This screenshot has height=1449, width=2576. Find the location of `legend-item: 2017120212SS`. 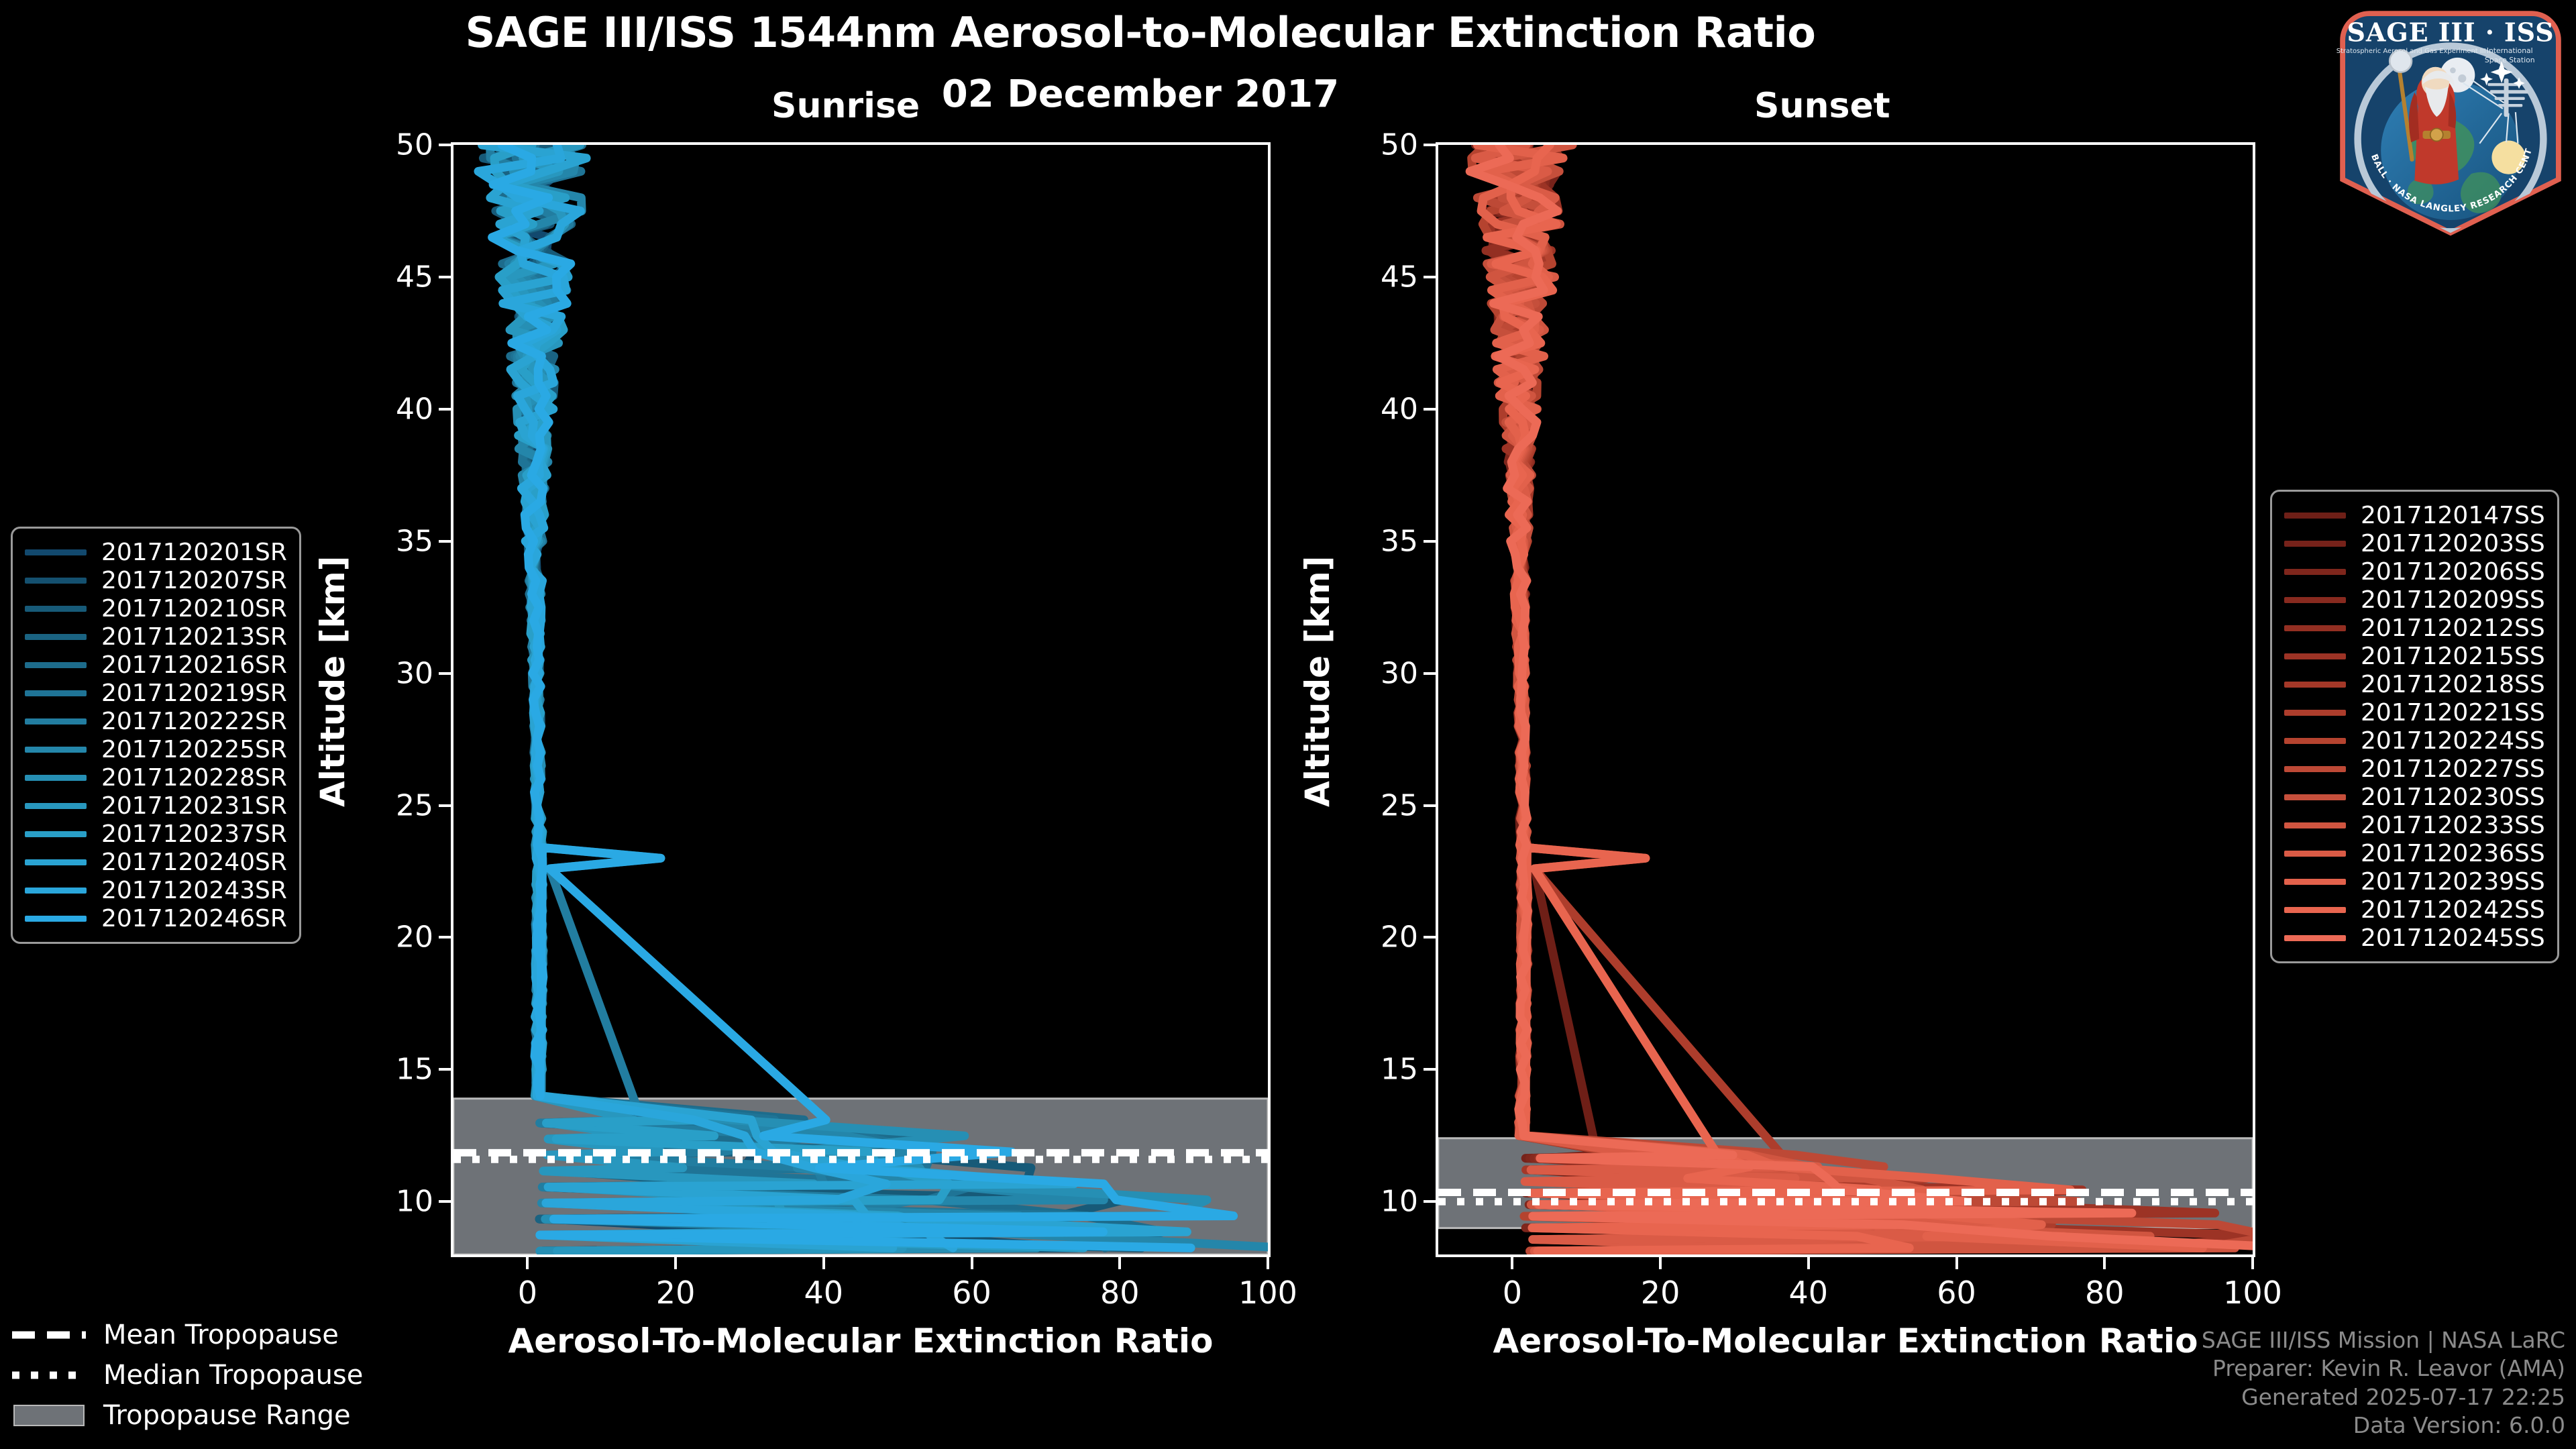

legend-item: 2017120212SS is located at coordinates (2414, 628).